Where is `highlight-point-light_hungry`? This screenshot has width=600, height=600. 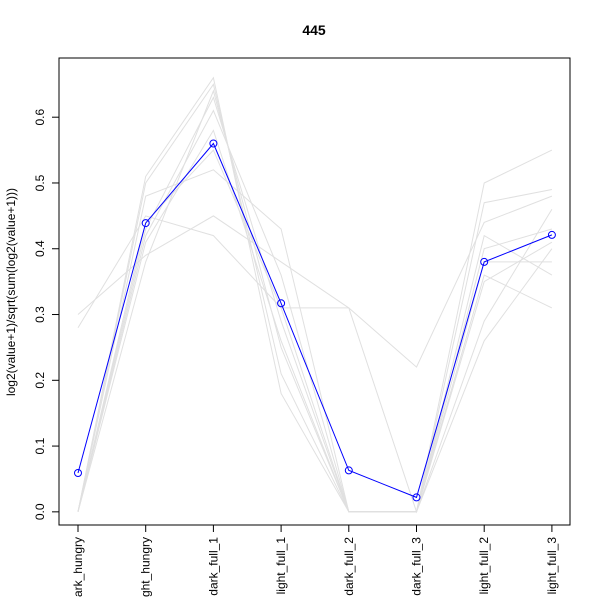
highlight-point-light_hungry is located at coordinates (145, 223).